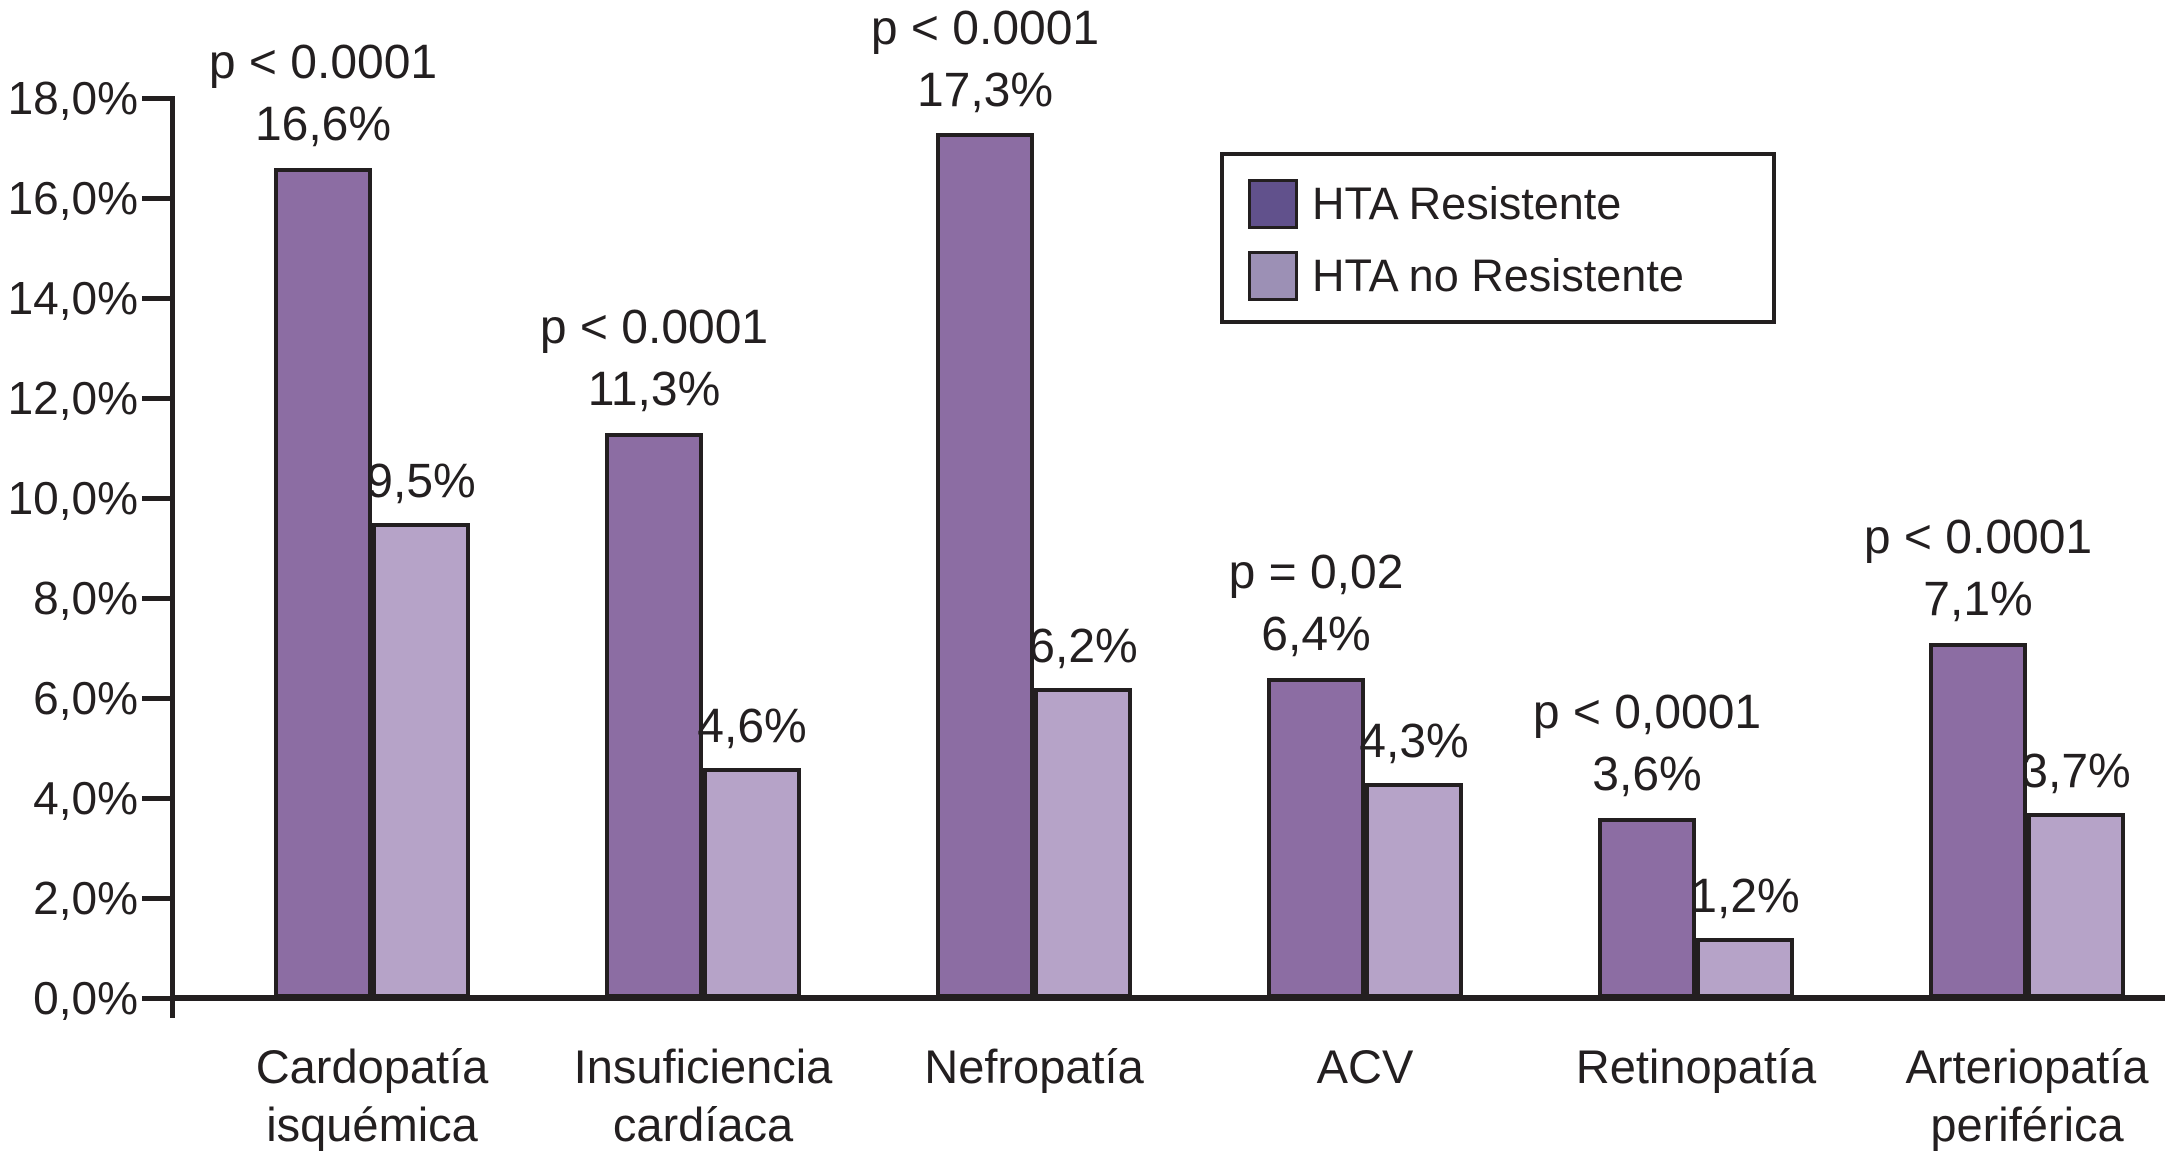 This screenshot has width=2165, height=1164. What do you see at coordinates (323, 124) in the screenshot?
I see `resistente-value-label: 16,6%` at bounding box center [323, 124].